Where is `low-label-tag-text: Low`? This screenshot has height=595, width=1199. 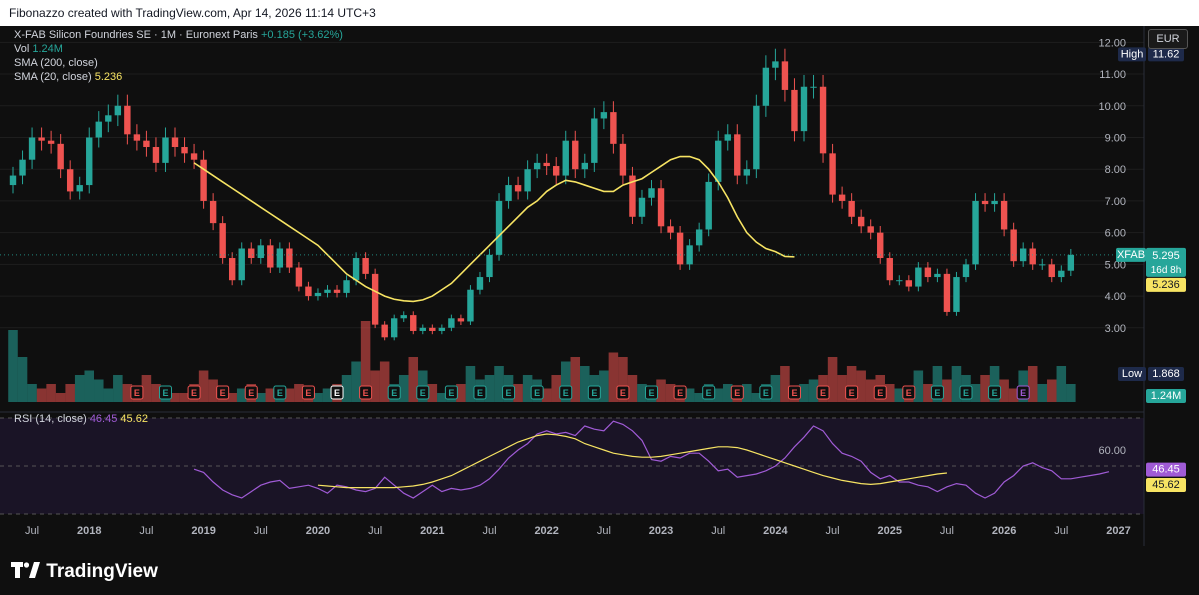
low-label-tag-text: Low is located at coordinates (1132, 374).